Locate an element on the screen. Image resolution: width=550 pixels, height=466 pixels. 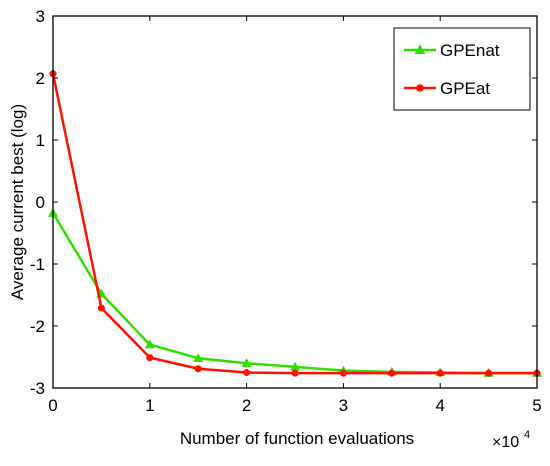
x-tick-label: 2 is located at coordinates (246, 405).